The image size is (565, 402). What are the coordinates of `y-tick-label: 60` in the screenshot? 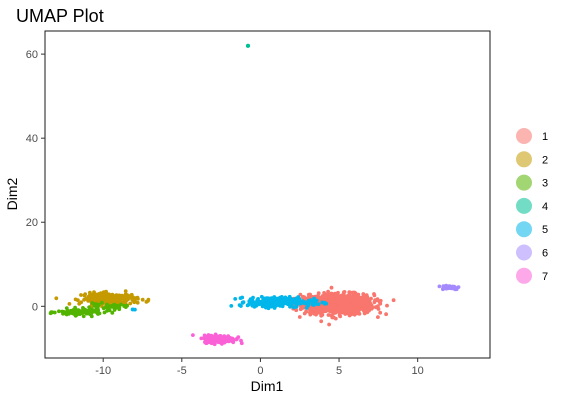 It's located at (32, 55).